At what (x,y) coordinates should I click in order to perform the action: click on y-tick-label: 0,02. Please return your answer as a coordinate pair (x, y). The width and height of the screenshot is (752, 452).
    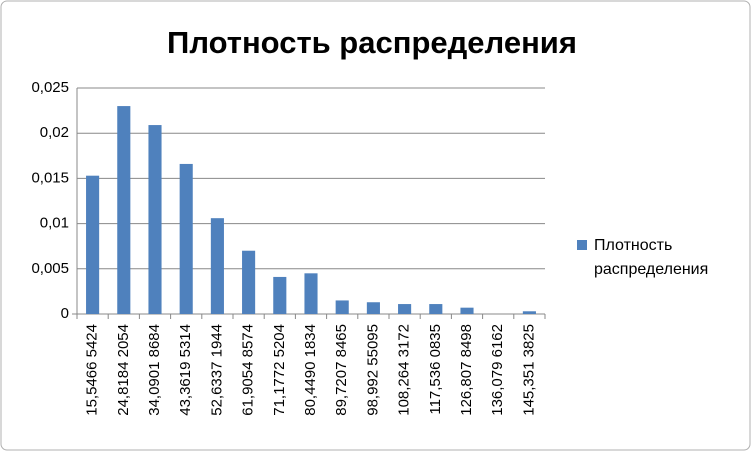
    Looking at the image, I should click on (54, 132).